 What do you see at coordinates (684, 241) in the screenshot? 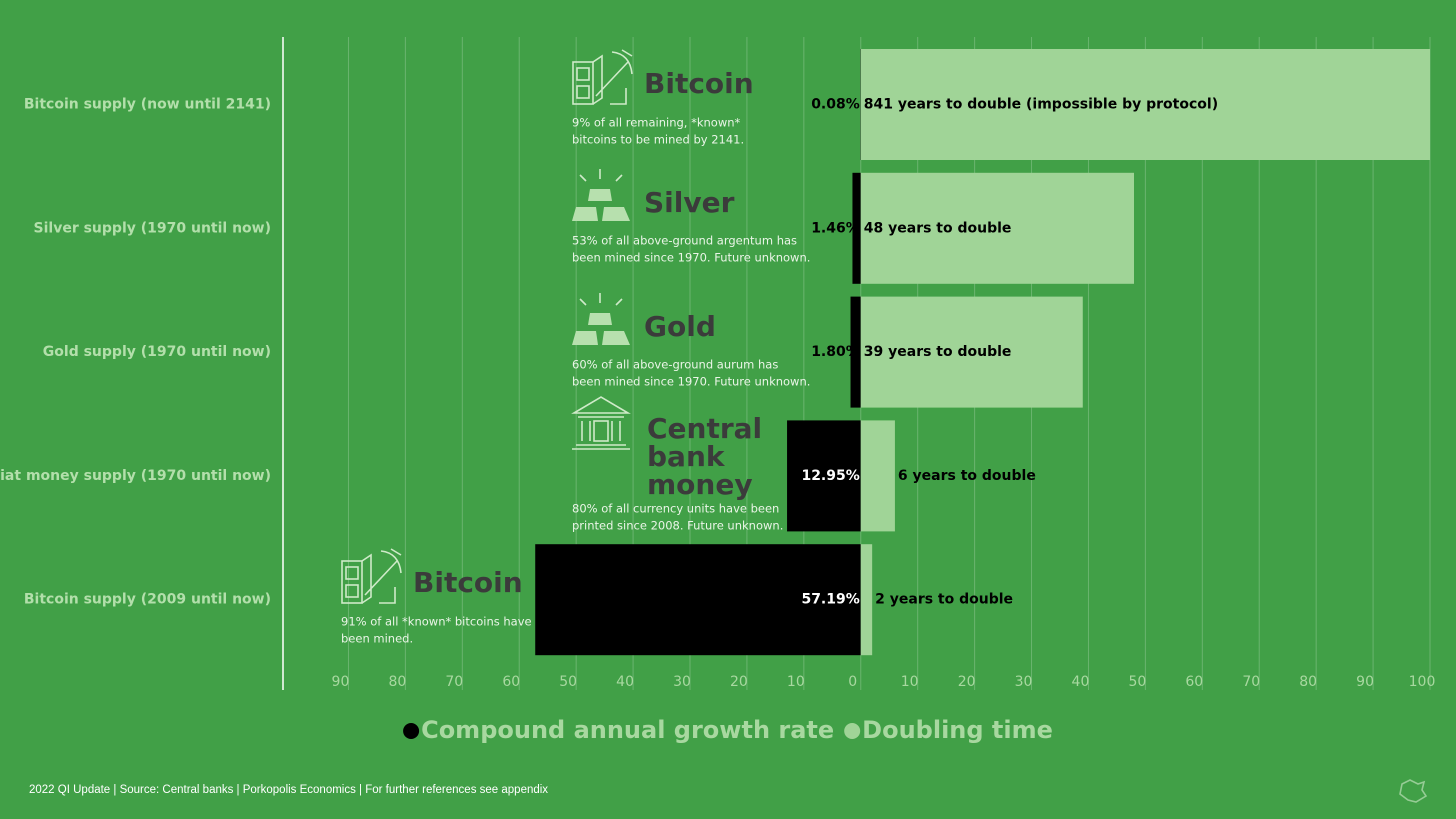
I see `annotation-text: 53% of all above-ground argentum has` at bounding box center [684, 241].